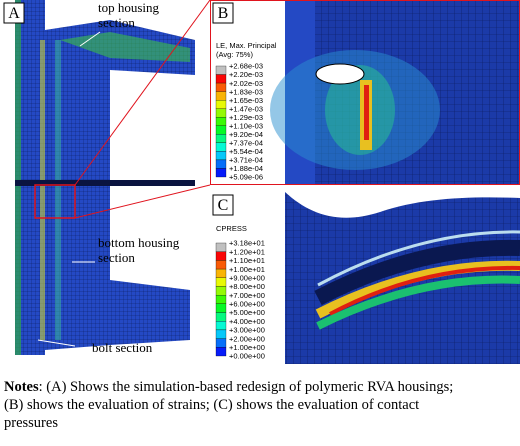 This screenshot has height=446, width=520. Describe the element at coordinates (246, 168) in the screenshot. I see `legend-label: +1.88e-04` at that location.